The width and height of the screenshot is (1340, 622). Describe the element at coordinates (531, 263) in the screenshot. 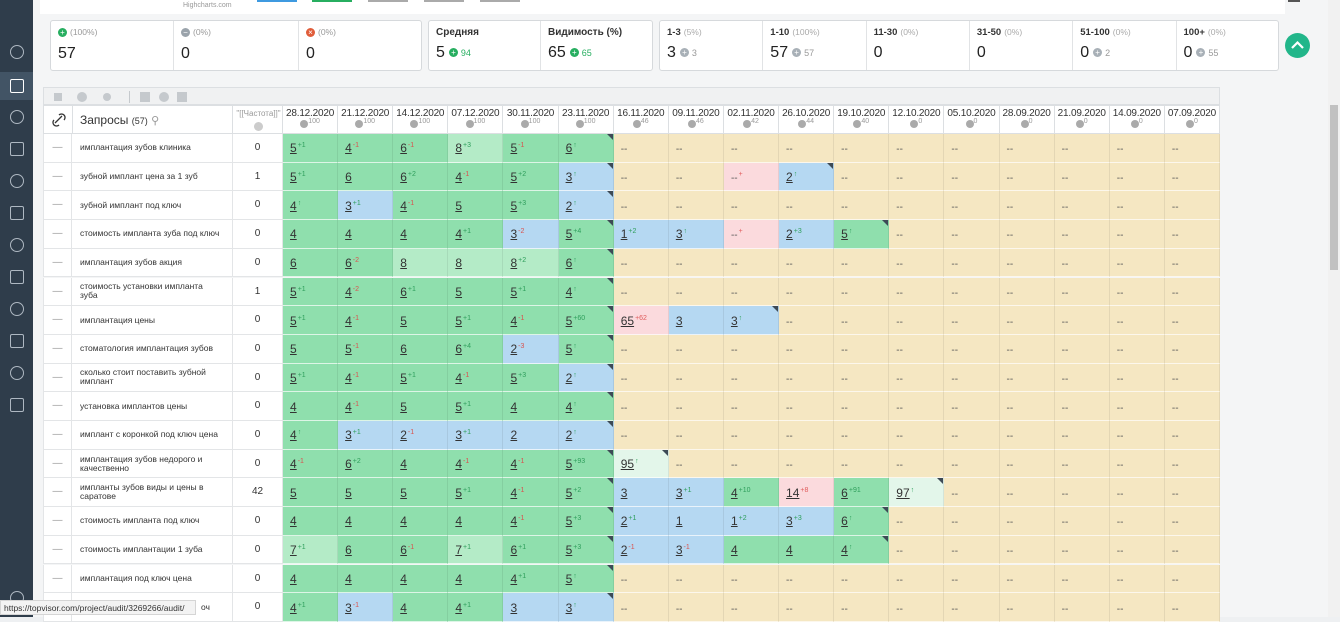

I see `position-cell: 8+2` at that location.